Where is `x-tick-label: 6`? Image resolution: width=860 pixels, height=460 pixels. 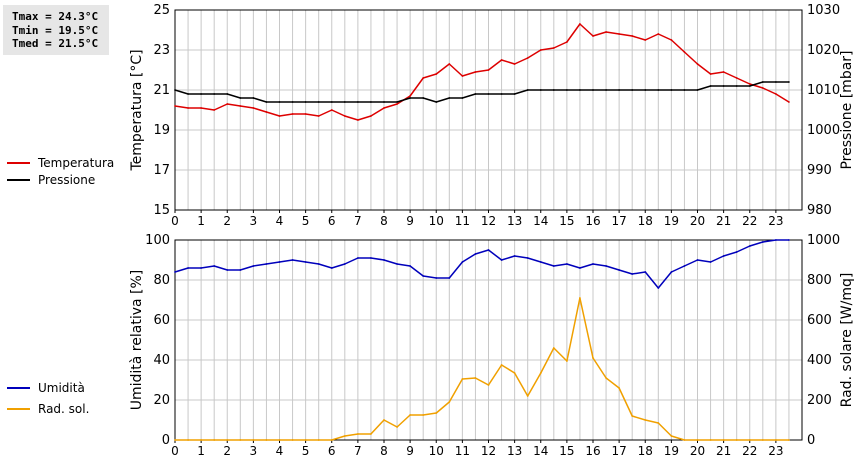 x-tick-label: 6 is located at coordinates (332, 221).